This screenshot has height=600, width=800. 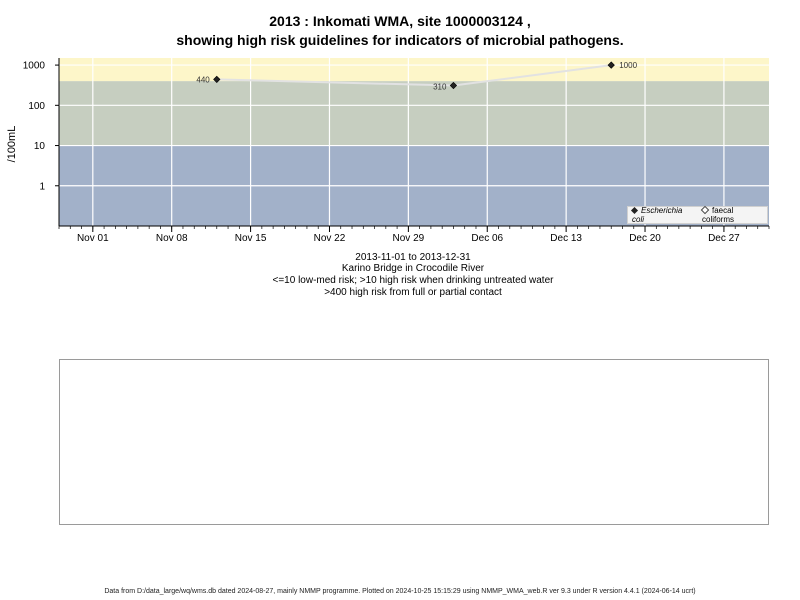 What do you see at coordinates (203, 79) in the screenshot?
I see `data-label-0-0: 440` at bounding box center [203, 79].